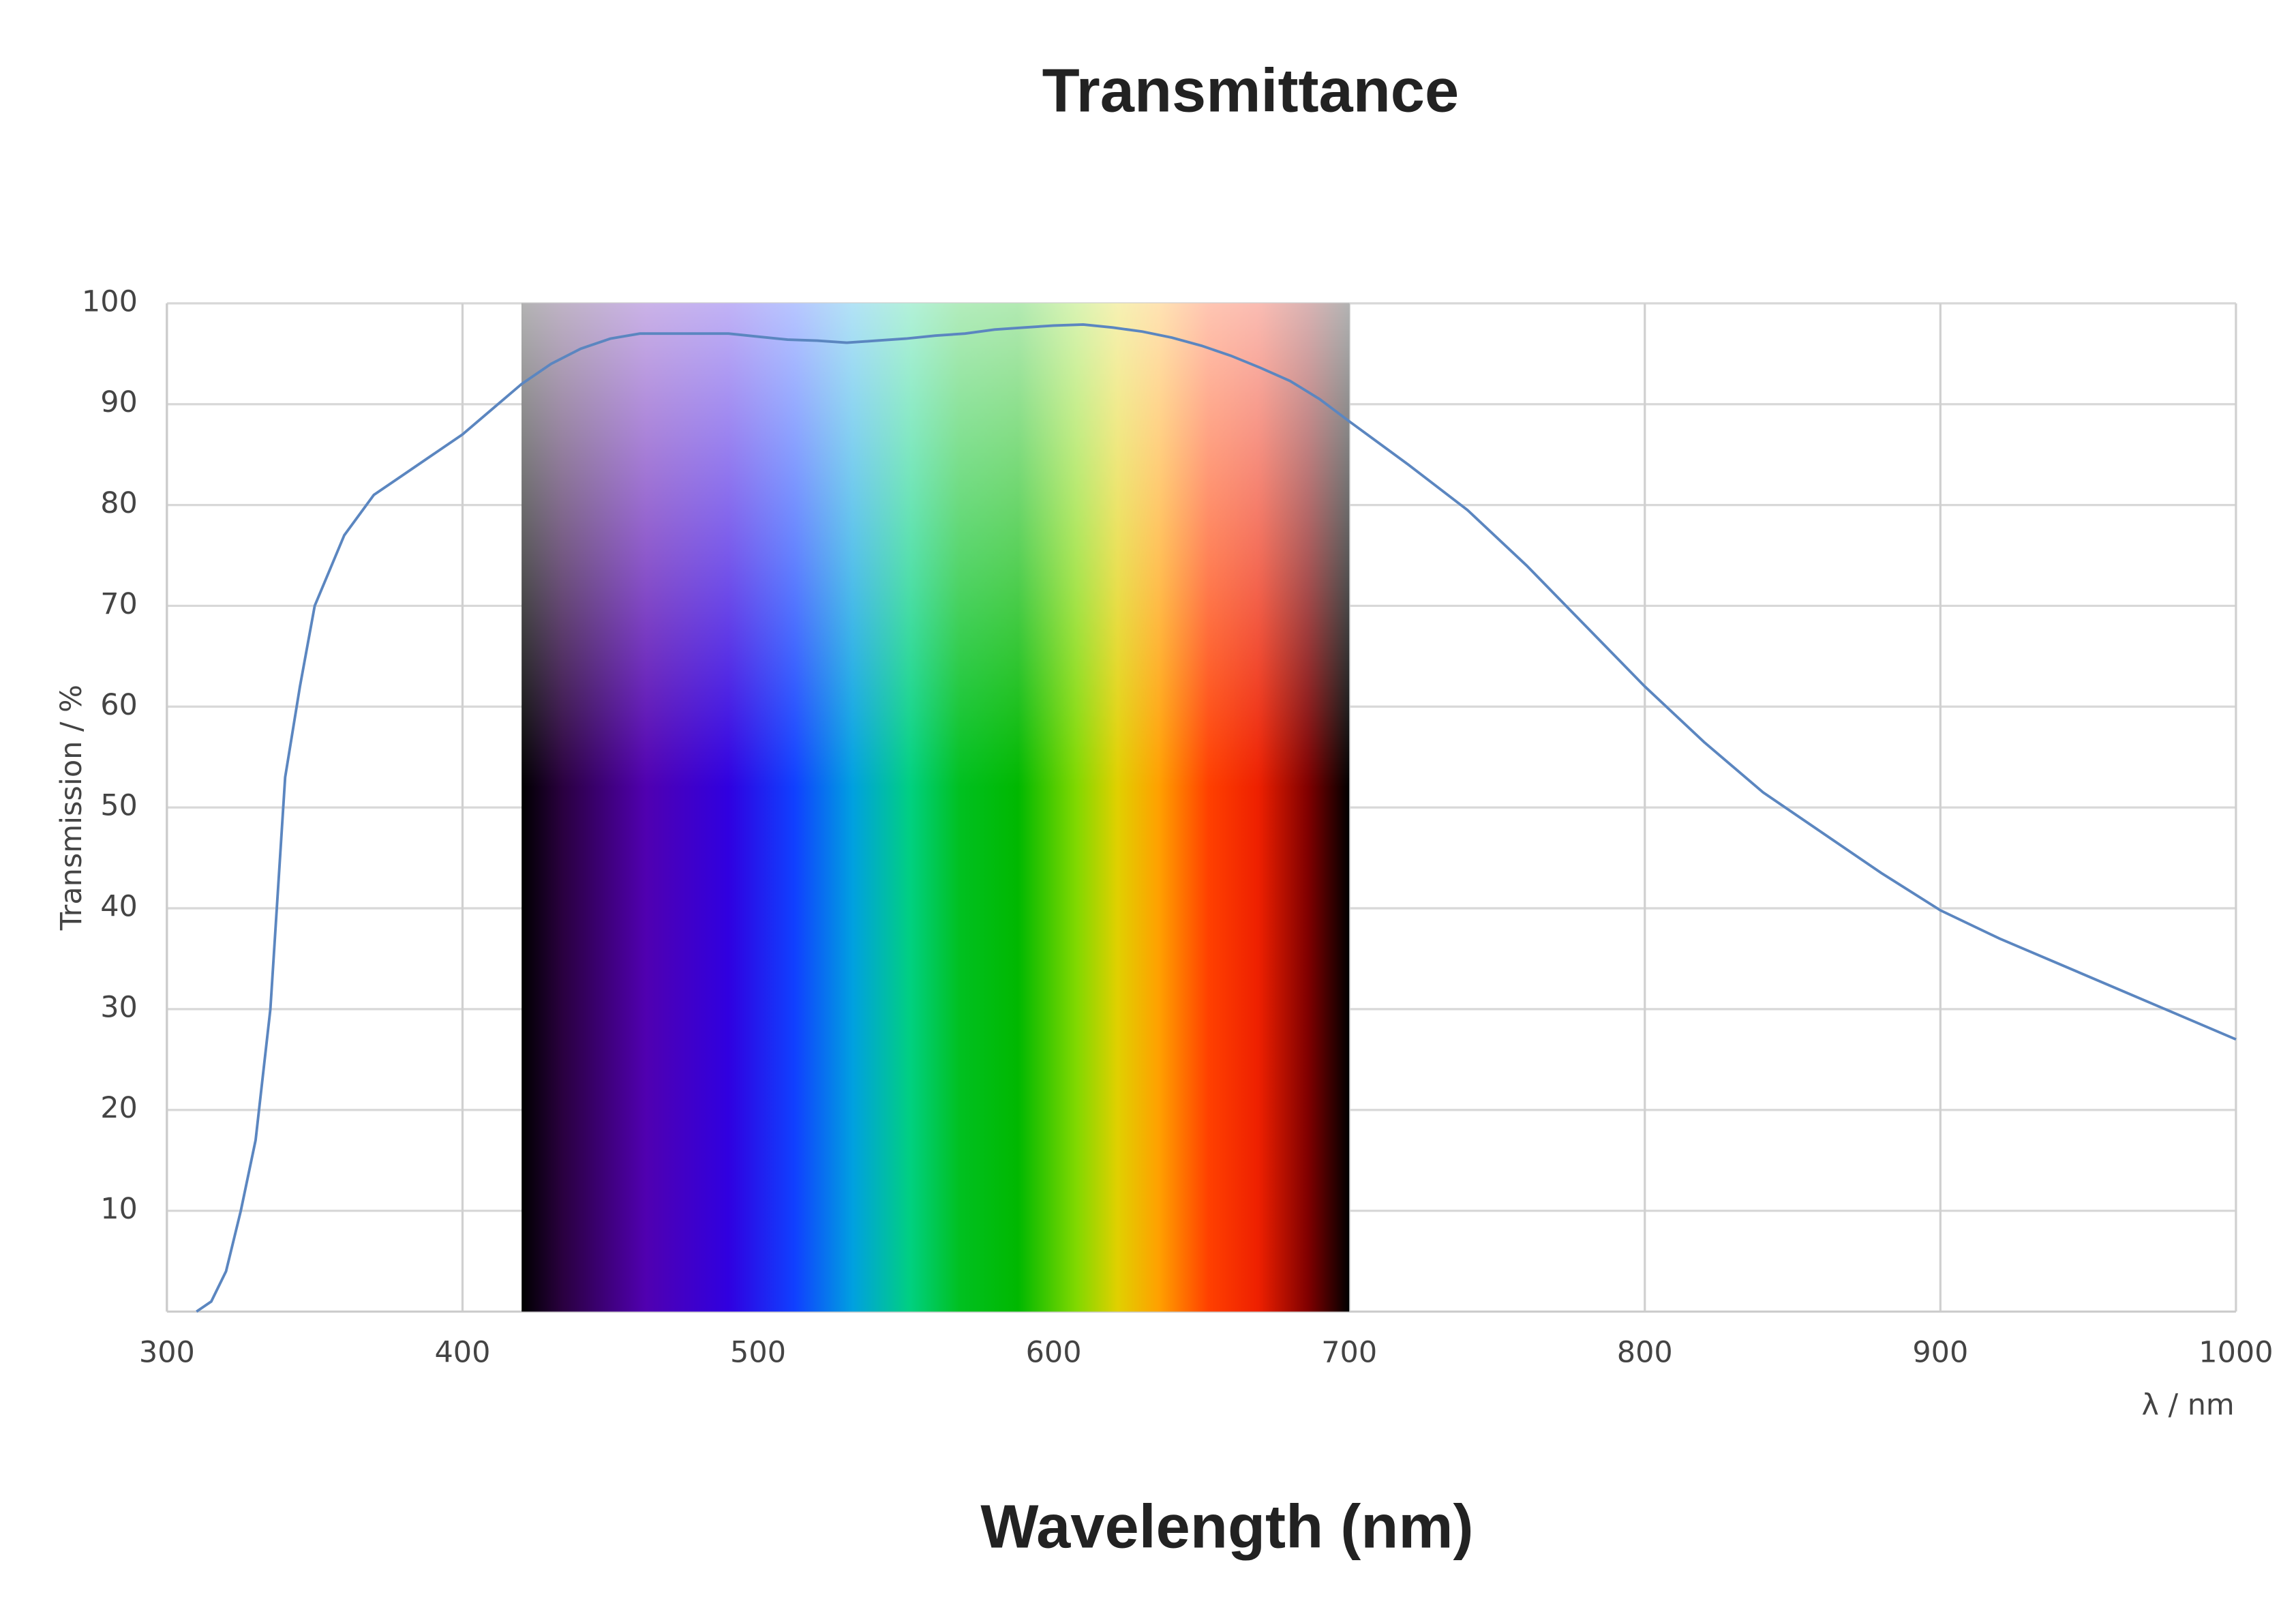 This screenshot has width=2296, height=1612. Describe the element at coordinates (119, 705) in the screenshot. I see `y-tick-label: 60` at that location.